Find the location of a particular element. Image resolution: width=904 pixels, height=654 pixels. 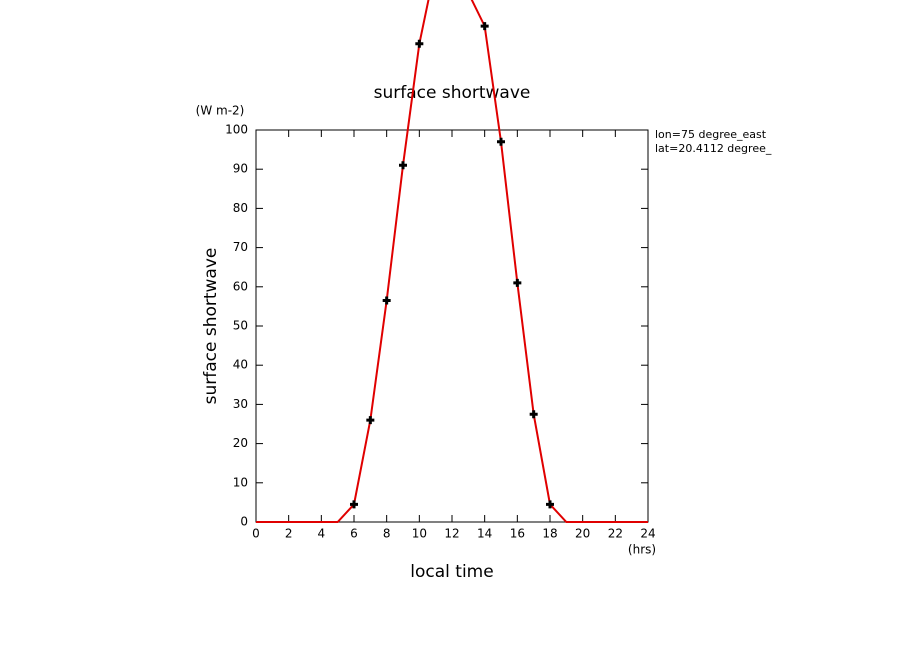

x-tick-label: 24 is located at coordinates (647, 534).